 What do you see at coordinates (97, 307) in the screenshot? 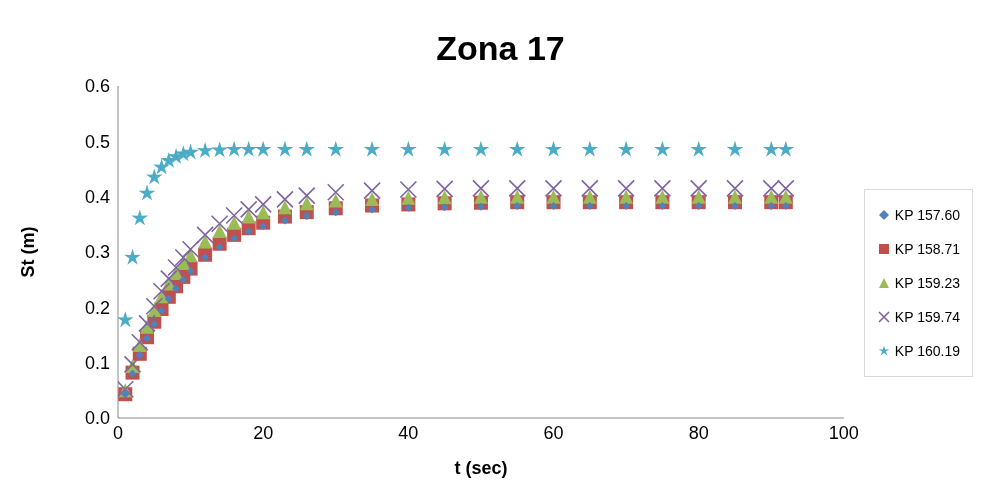
I see `y-tick-label: 0.2` at bounding box center [97, 307].